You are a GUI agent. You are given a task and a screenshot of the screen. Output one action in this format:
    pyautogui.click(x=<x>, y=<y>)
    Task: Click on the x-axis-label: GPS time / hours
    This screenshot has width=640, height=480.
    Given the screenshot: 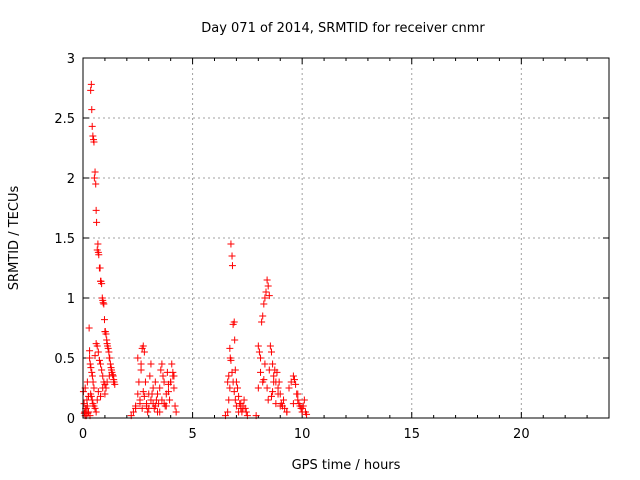 What is the action you would take?
    pyautogui.click(x=346, y=465)
    